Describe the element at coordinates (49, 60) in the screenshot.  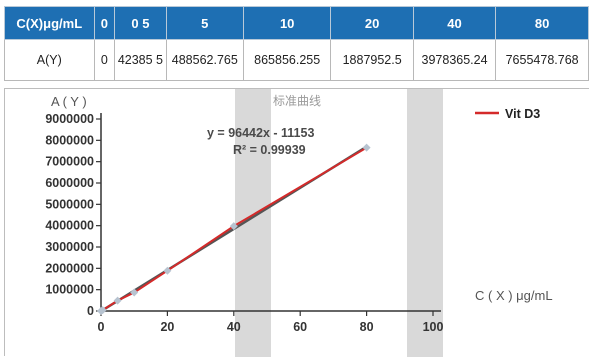
I see `row-label: A(Y)` at that location.